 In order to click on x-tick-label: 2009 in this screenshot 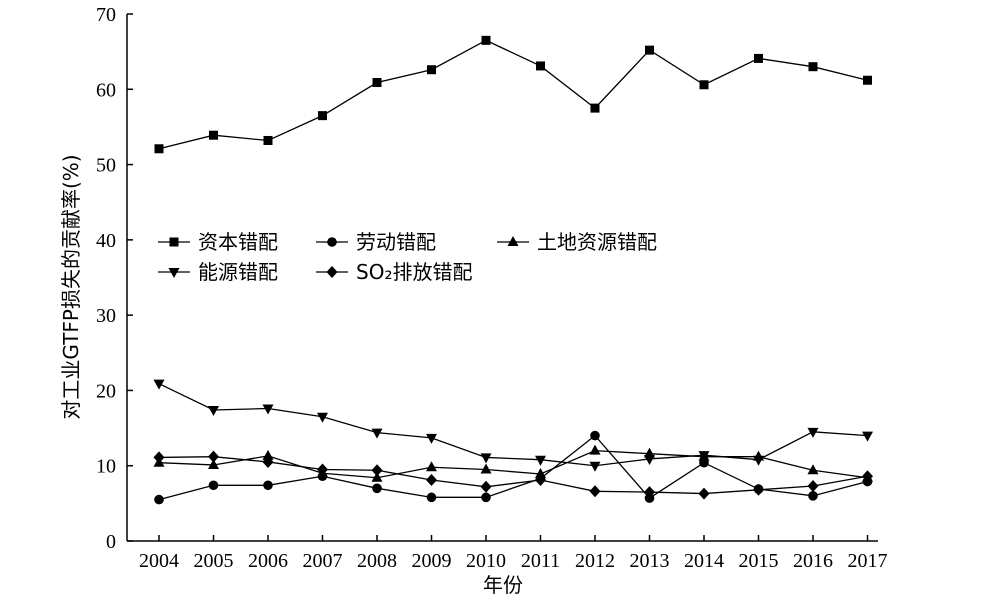, I will do `click(432, 561)`.